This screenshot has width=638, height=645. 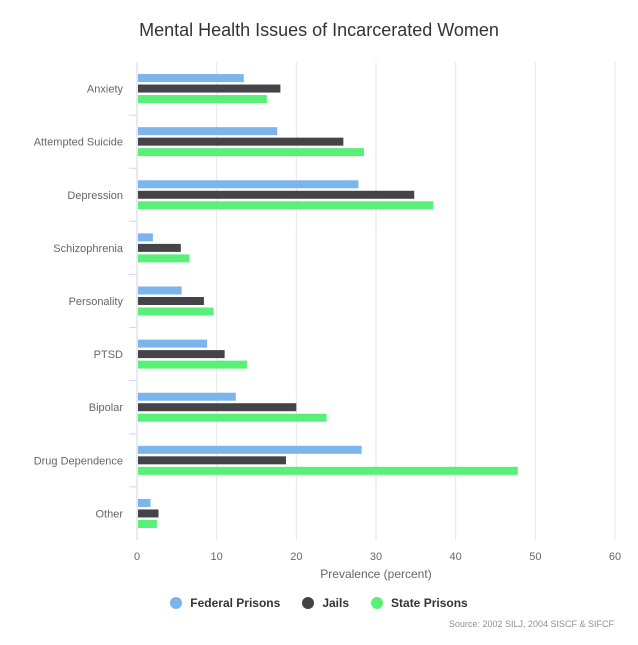 I want to click on y-tick-label-anxiety: Anxiety, so click(x=105, y=90).